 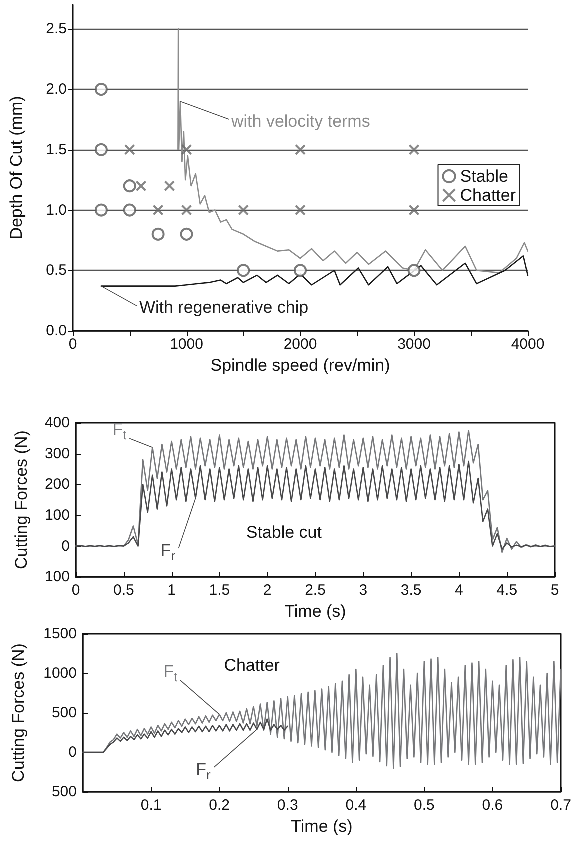 I want to click on x-tick-label: 0.1, so click(x=151, y=805).